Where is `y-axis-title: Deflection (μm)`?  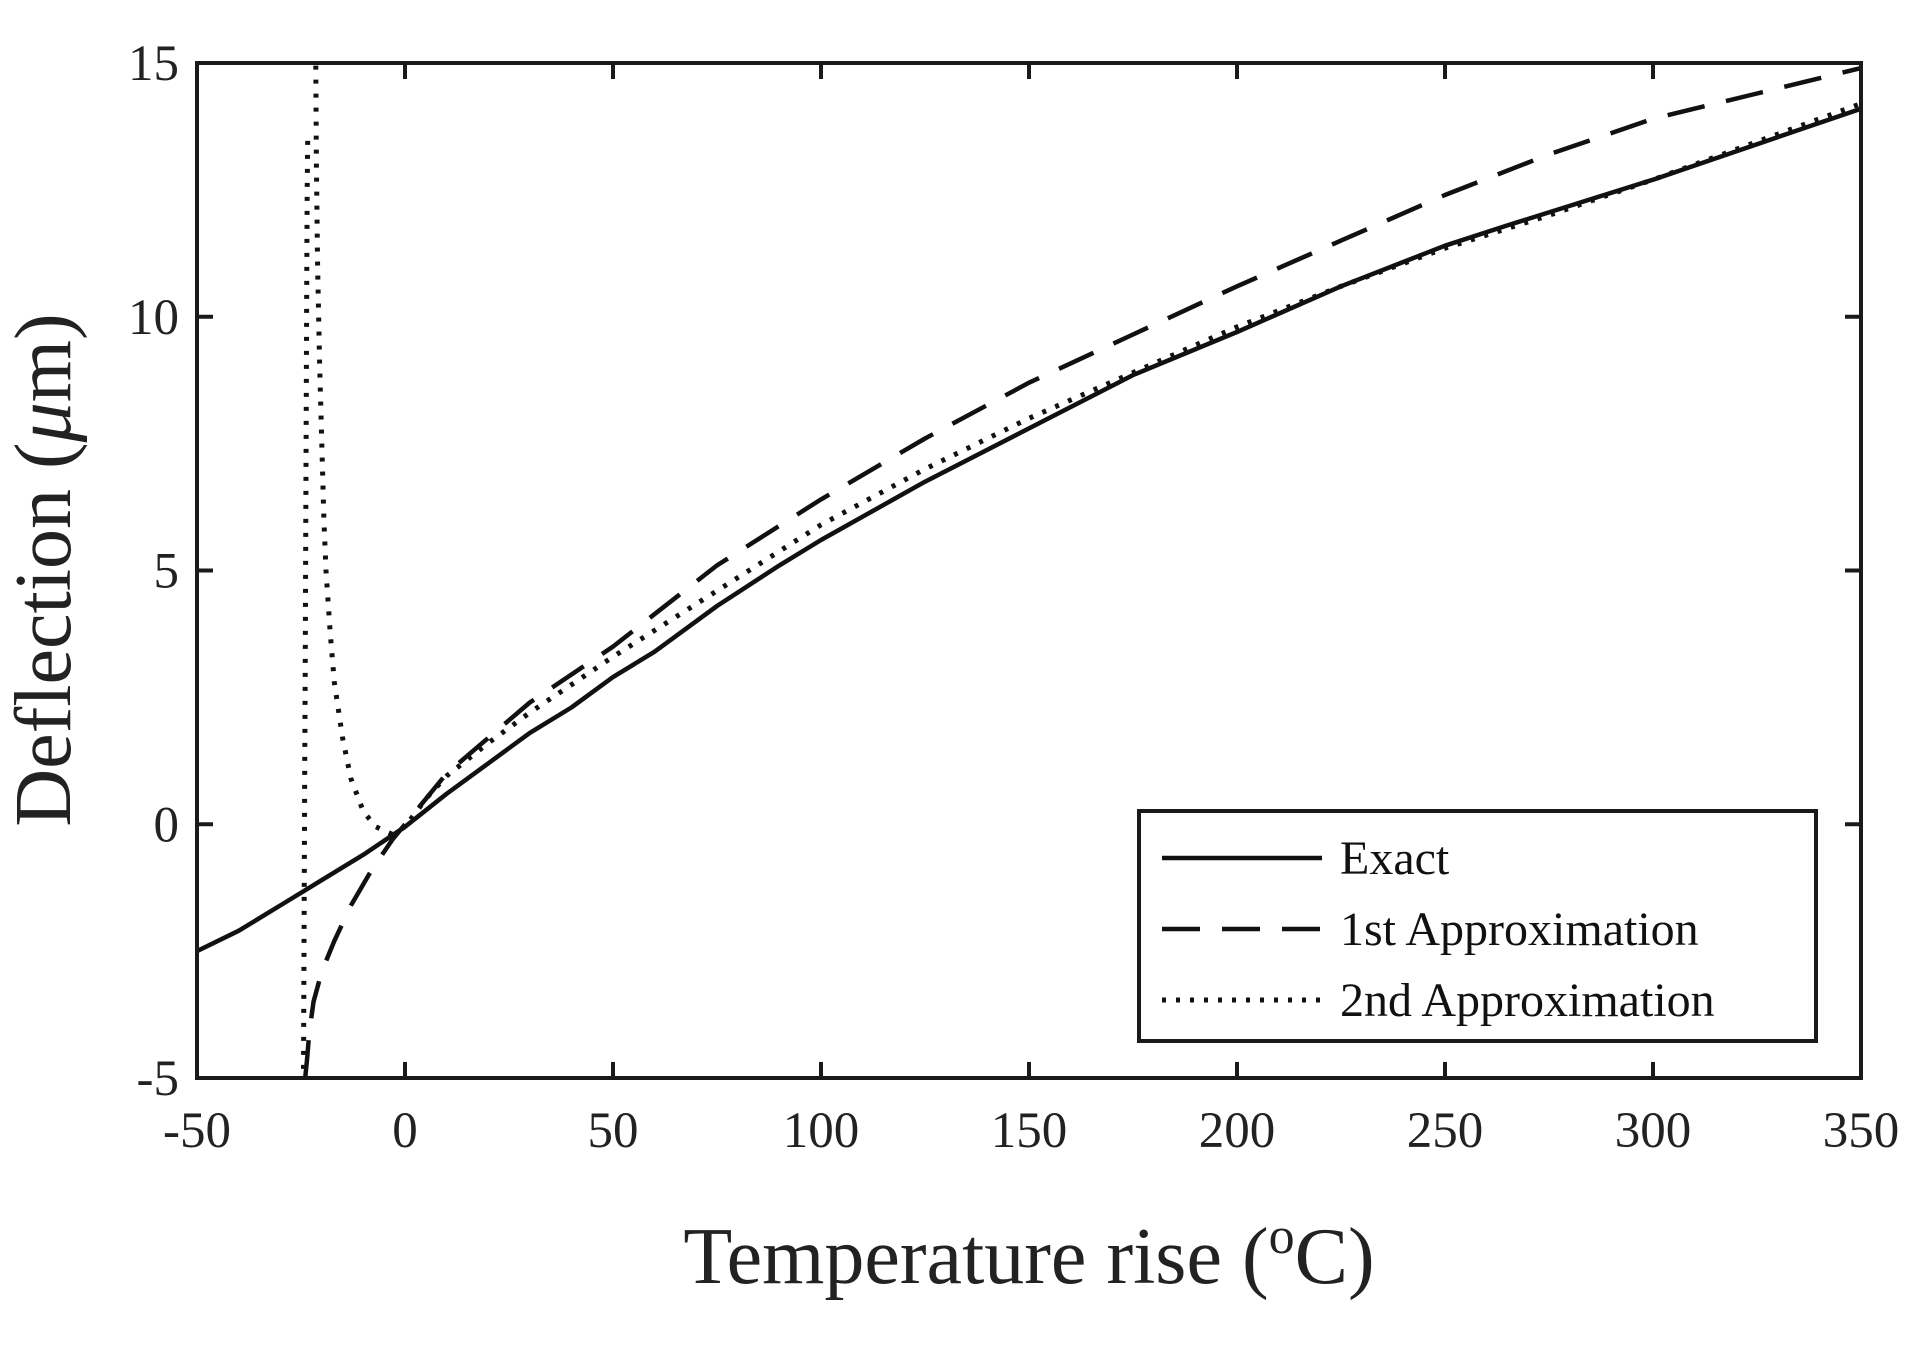
y-axis-title: Deflection (μm) is located at coordinates (44, 569).